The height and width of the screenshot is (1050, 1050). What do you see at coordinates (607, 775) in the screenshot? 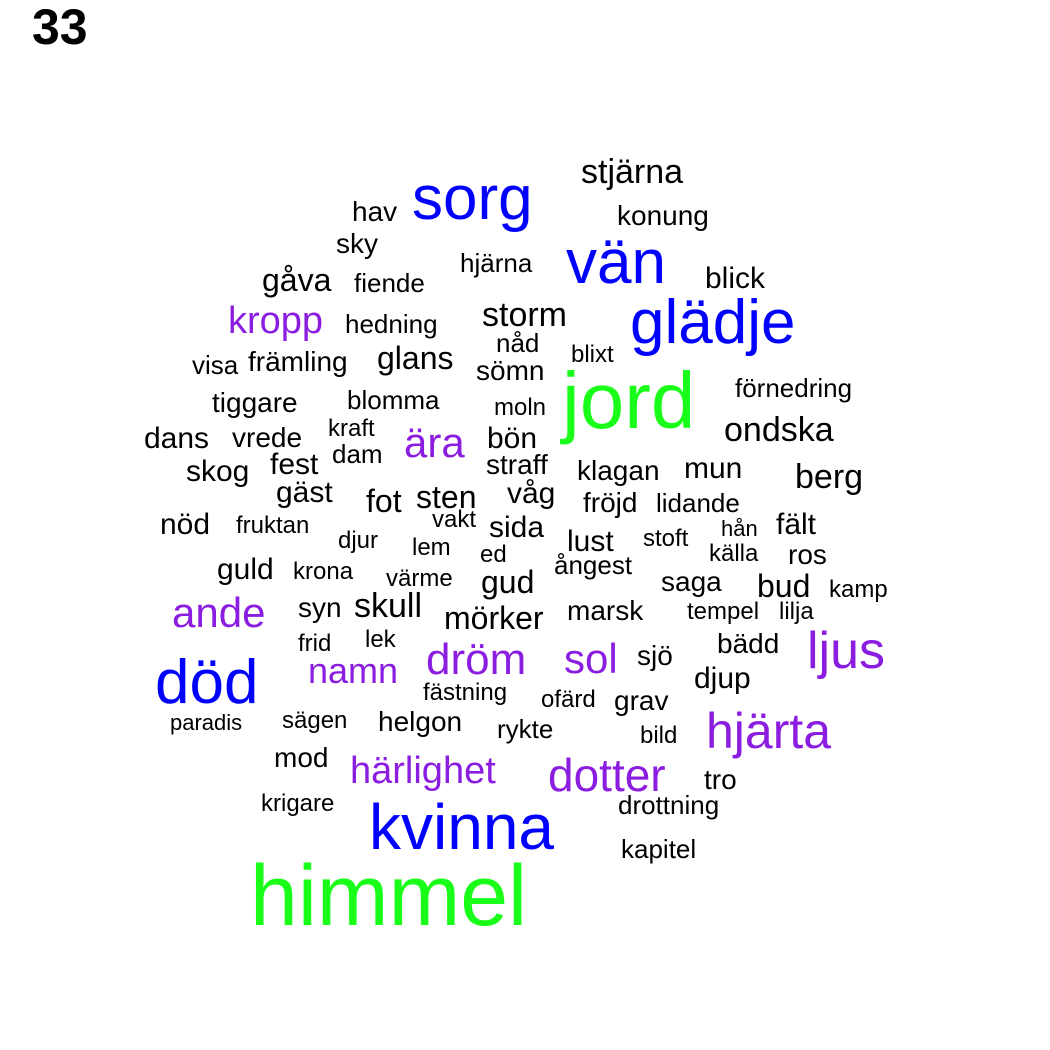
I see `word-94: dotter` at bounding box center [607, 775].